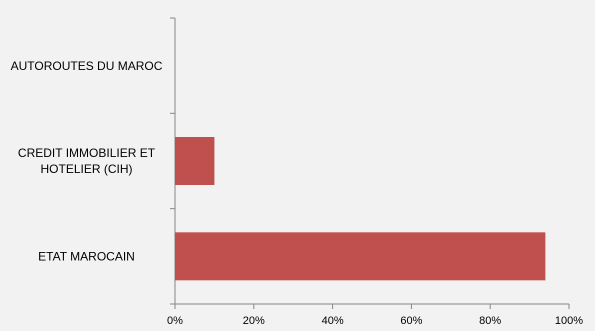 This screenshot has height=331, width=595. Describe the element at coordinates (86, 257) in the screenshot. I see `category-label: ETAT MAROCAIN` at that location.